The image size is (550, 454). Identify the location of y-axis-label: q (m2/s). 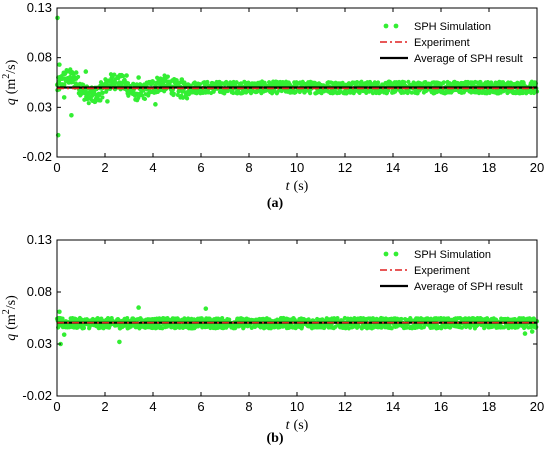
(10, 82).